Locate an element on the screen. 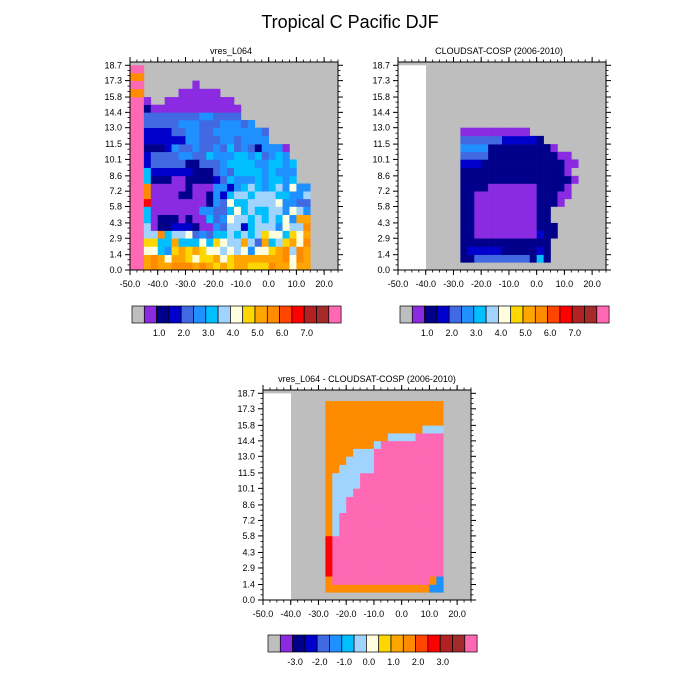 The width and height of the screenshot is (700, 700). colorbar-label: 1.0 is located at coordinates (393, 662).